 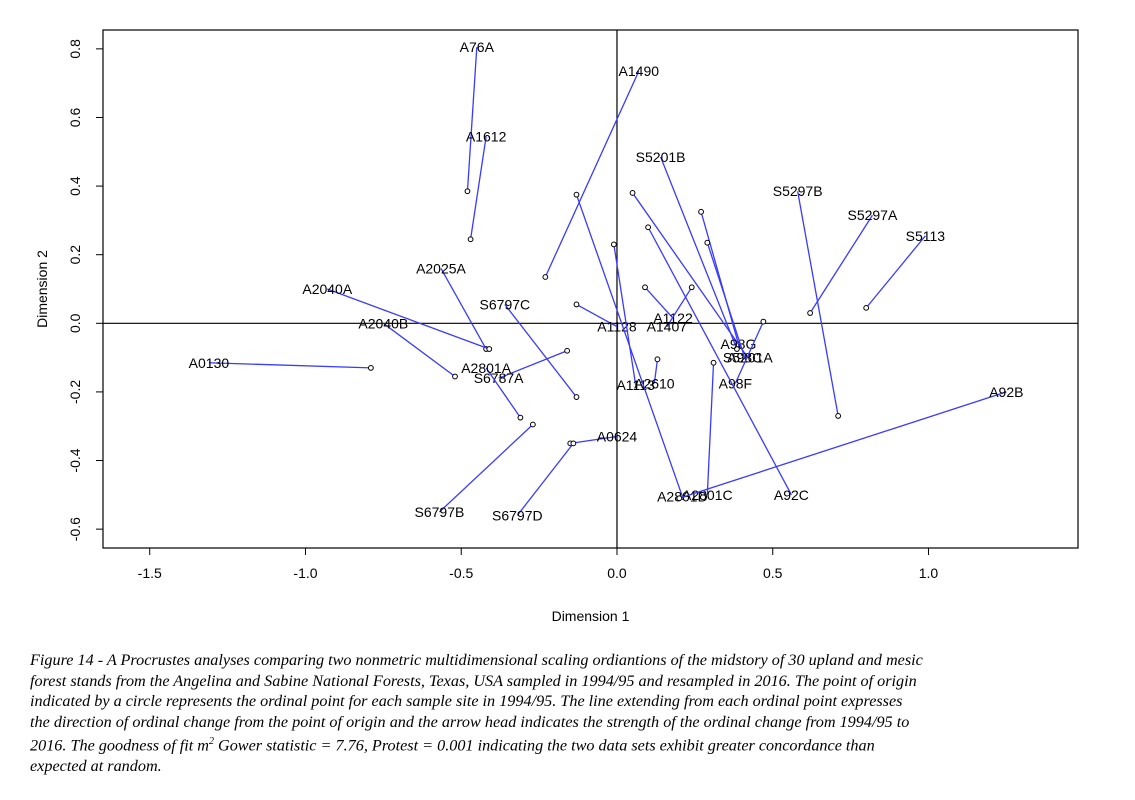 I want to click on origin-point-S5201B, so click(x=737, y=349).